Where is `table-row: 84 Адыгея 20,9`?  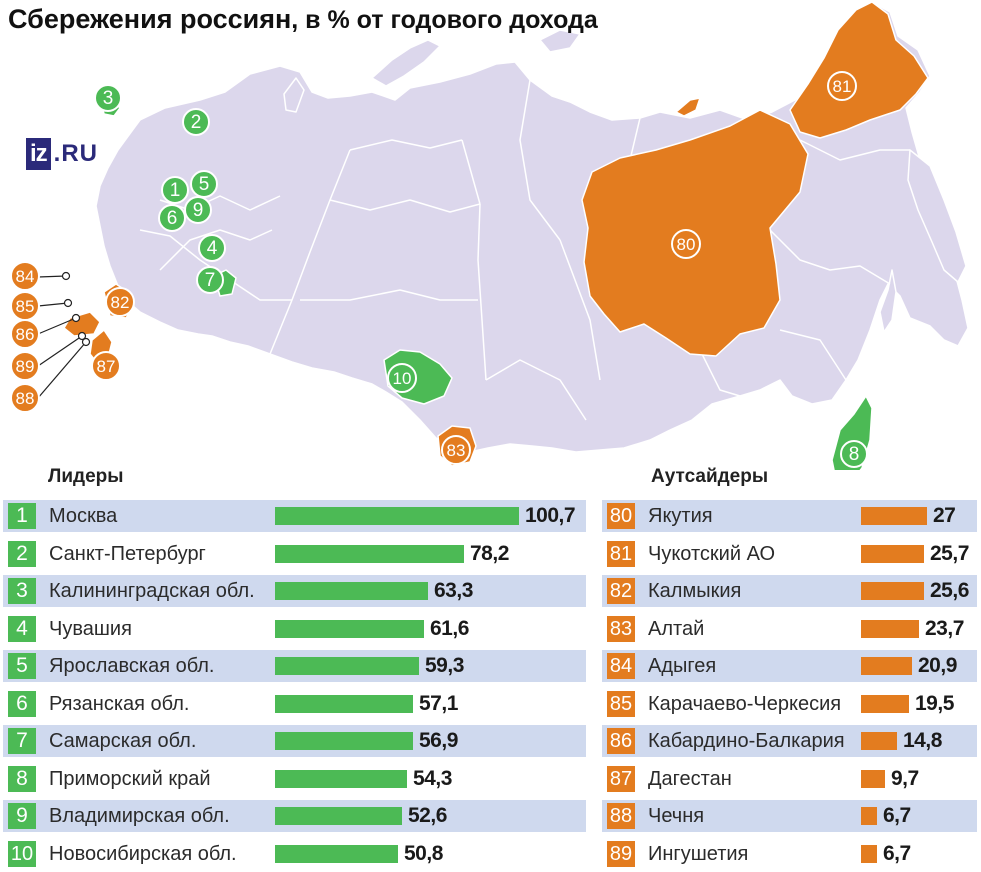 table-row: 84 Адыгея 20,9 is located at coordinates (789, 666).